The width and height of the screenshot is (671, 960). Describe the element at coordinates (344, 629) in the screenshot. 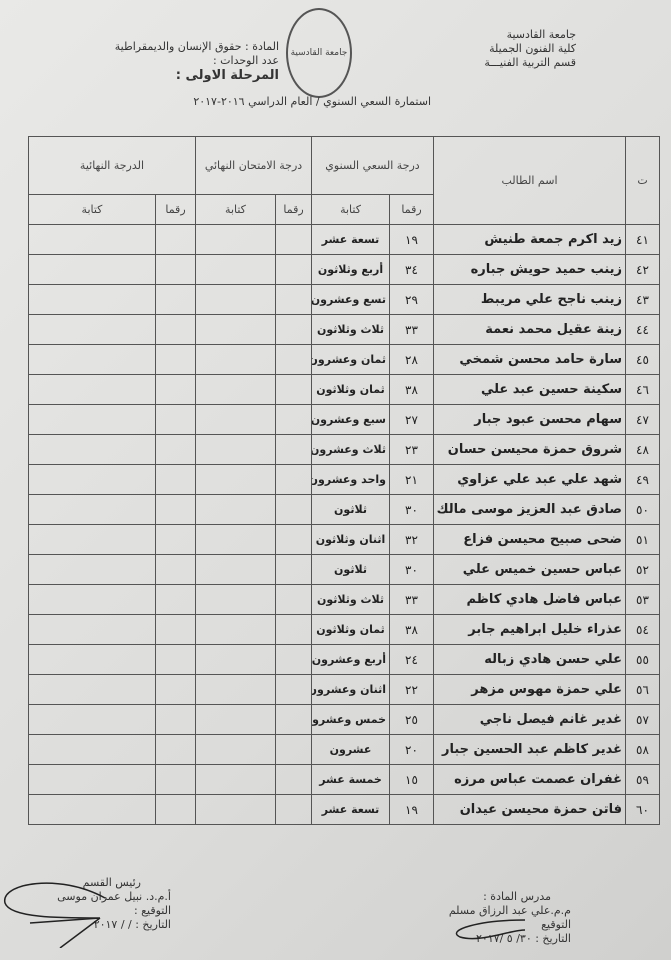

I see `table-row: ٥٤ عذراء خليل ابراهيم جابر ٣٨ ثمان وثلاثون` at that location.